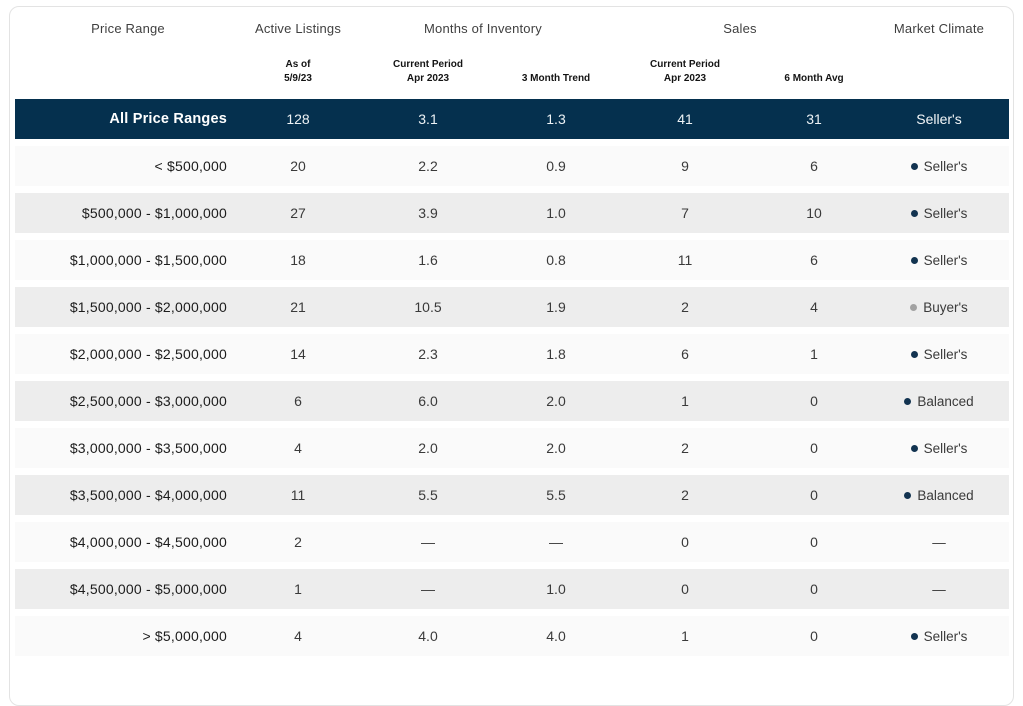 The height and width of the screenshot is (706, 1023). What do you see at coordinates (685, 119) in the screenshot?
I see `sales-current-cell: 41` at bounding box center [685, 119].